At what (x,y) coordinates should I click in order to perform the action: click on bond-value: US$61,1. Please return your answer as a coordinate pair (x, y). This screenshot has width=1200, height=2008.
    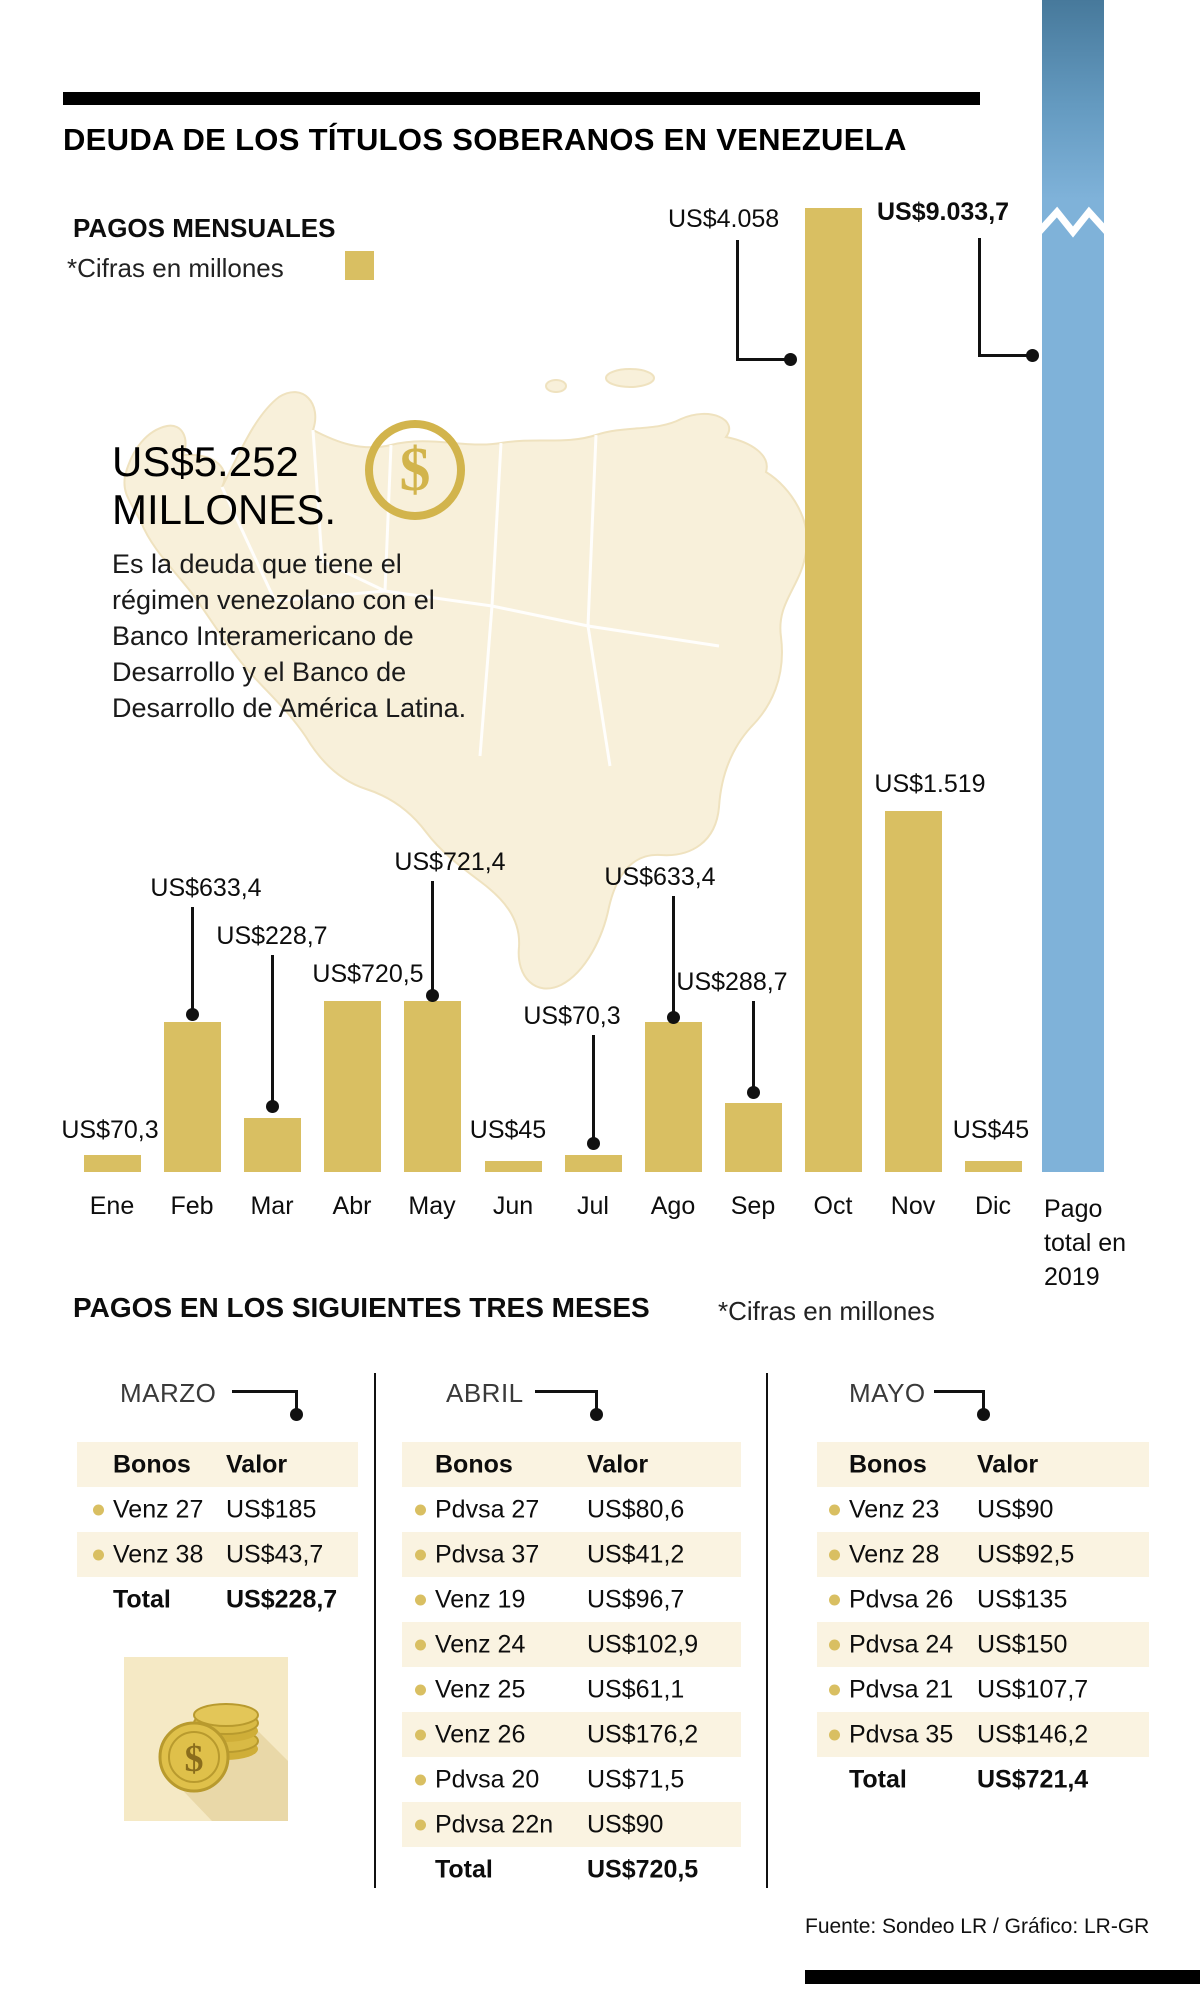
    Looking at the image, I should click on (636, 1689).